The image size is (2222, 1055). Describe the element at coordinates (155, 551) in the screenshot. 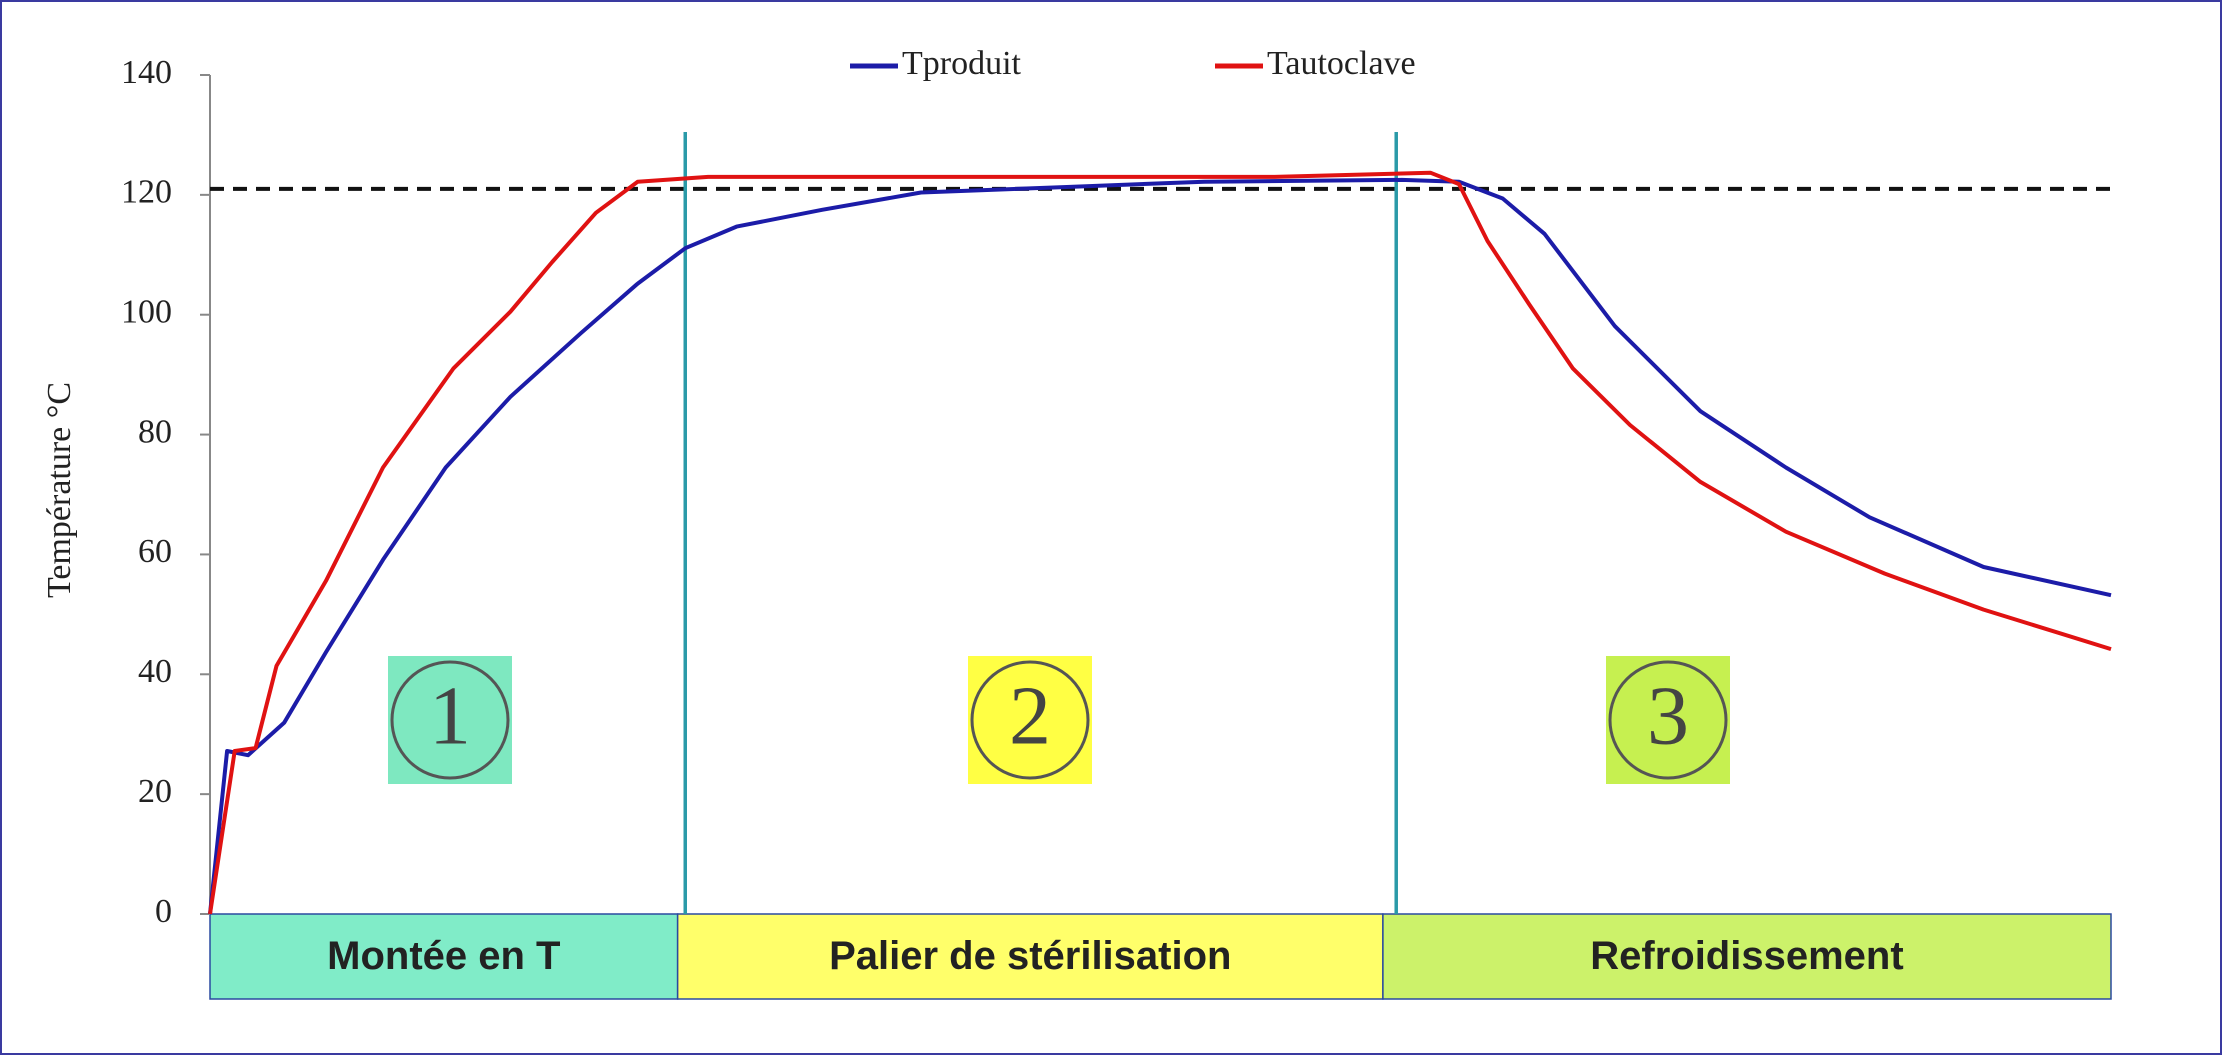

I see `y-tick-label: 60` at that location.